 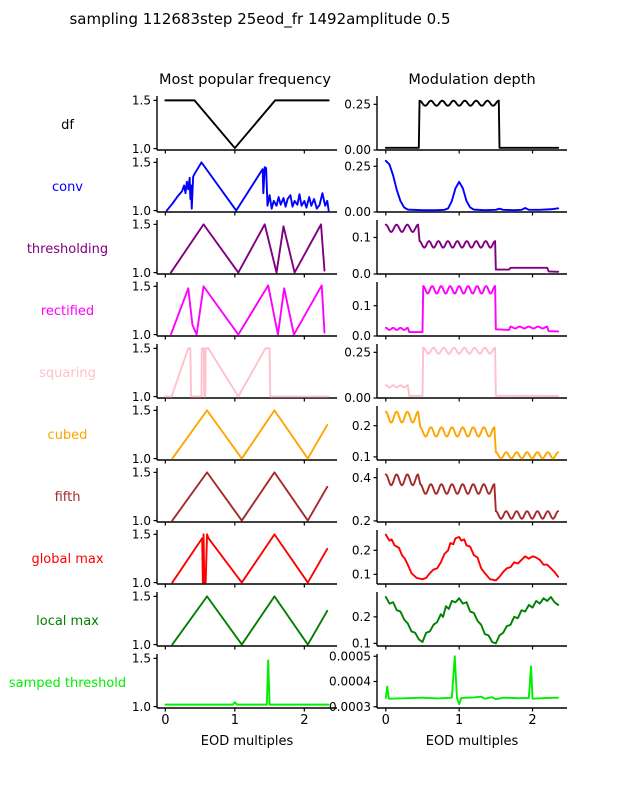 What do you see at coordinates (250, 620) in the screenshot?
I see `data-line-local-max-left` at bounding box center [250, 620].